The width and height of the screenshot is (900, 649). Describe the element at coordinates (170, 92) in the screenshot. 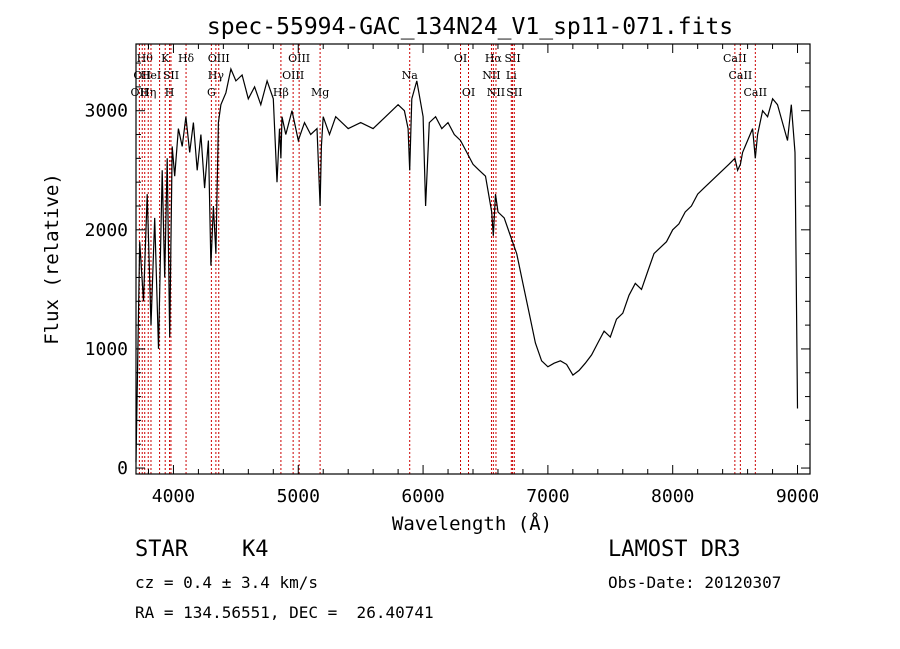

I see `marker-label: H` at that location.